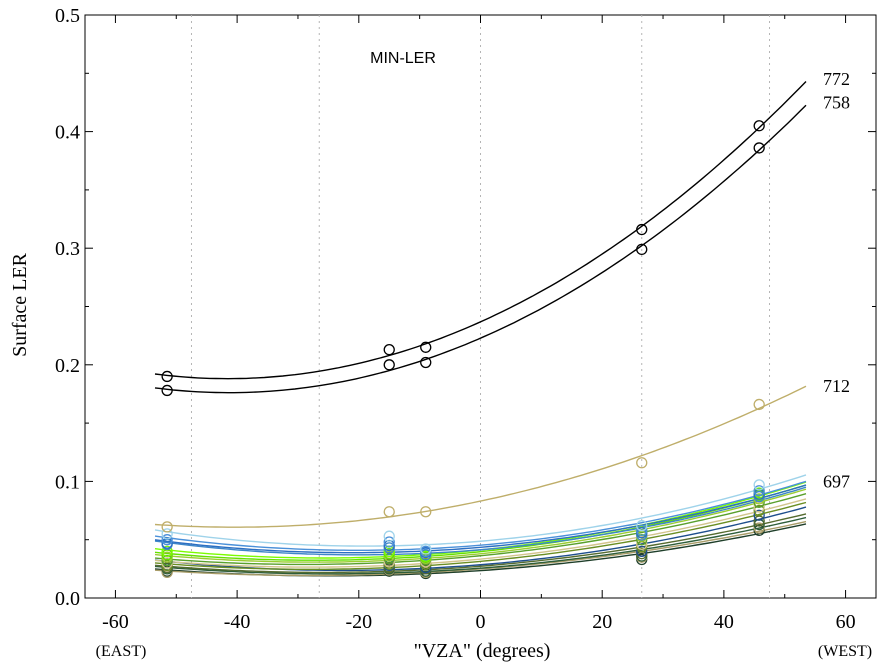  Describe the element at coordinates (67, 16) in the screenshot. I see `y-tick-label: 0.5` at that location.